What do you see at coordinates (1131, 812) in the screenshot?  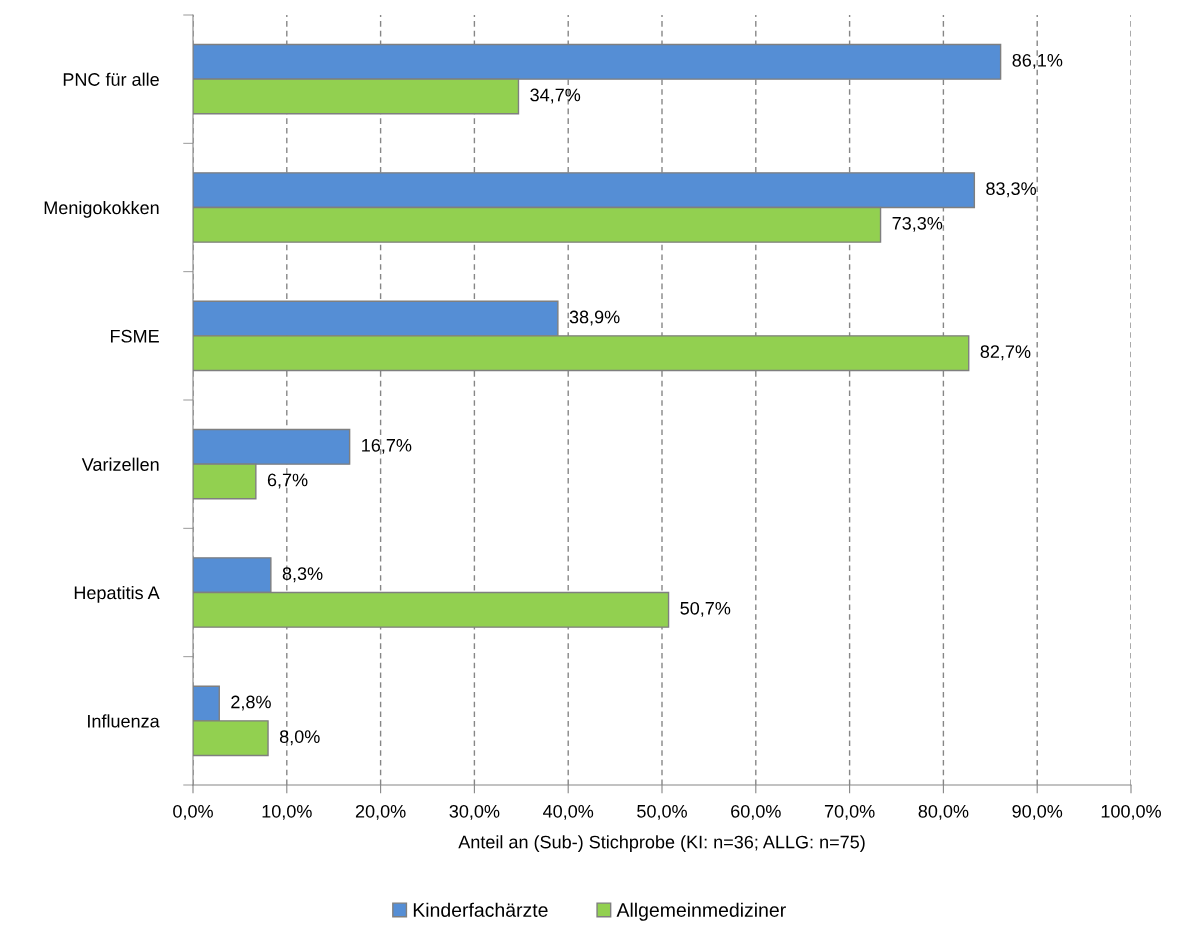 I see `x-tick-label: 100,0%` at bounding box center [1131, 812].